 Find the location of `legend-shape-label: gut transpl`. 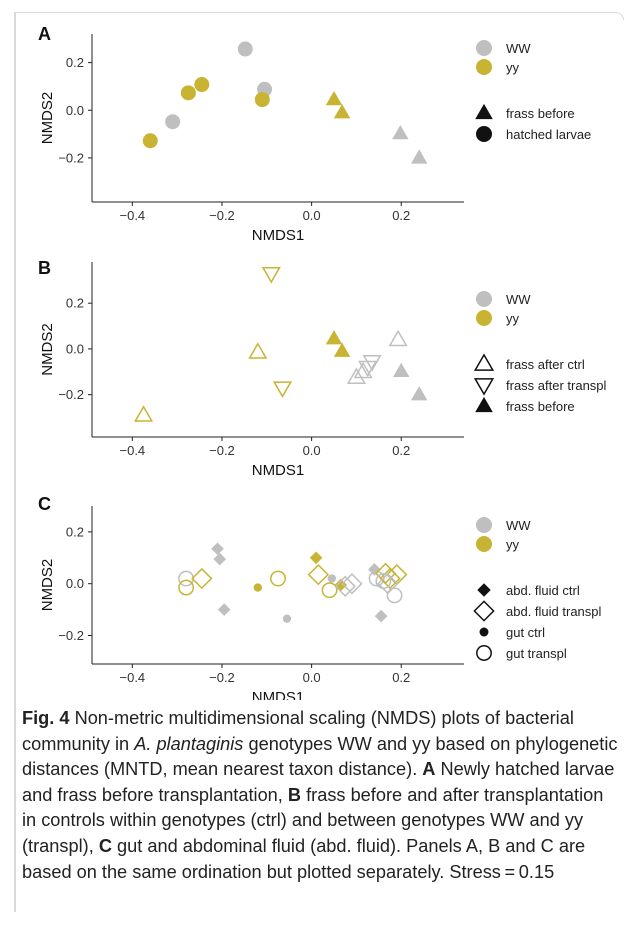

legend-shape-label: gut transpl is located at coordinates (536, 653).